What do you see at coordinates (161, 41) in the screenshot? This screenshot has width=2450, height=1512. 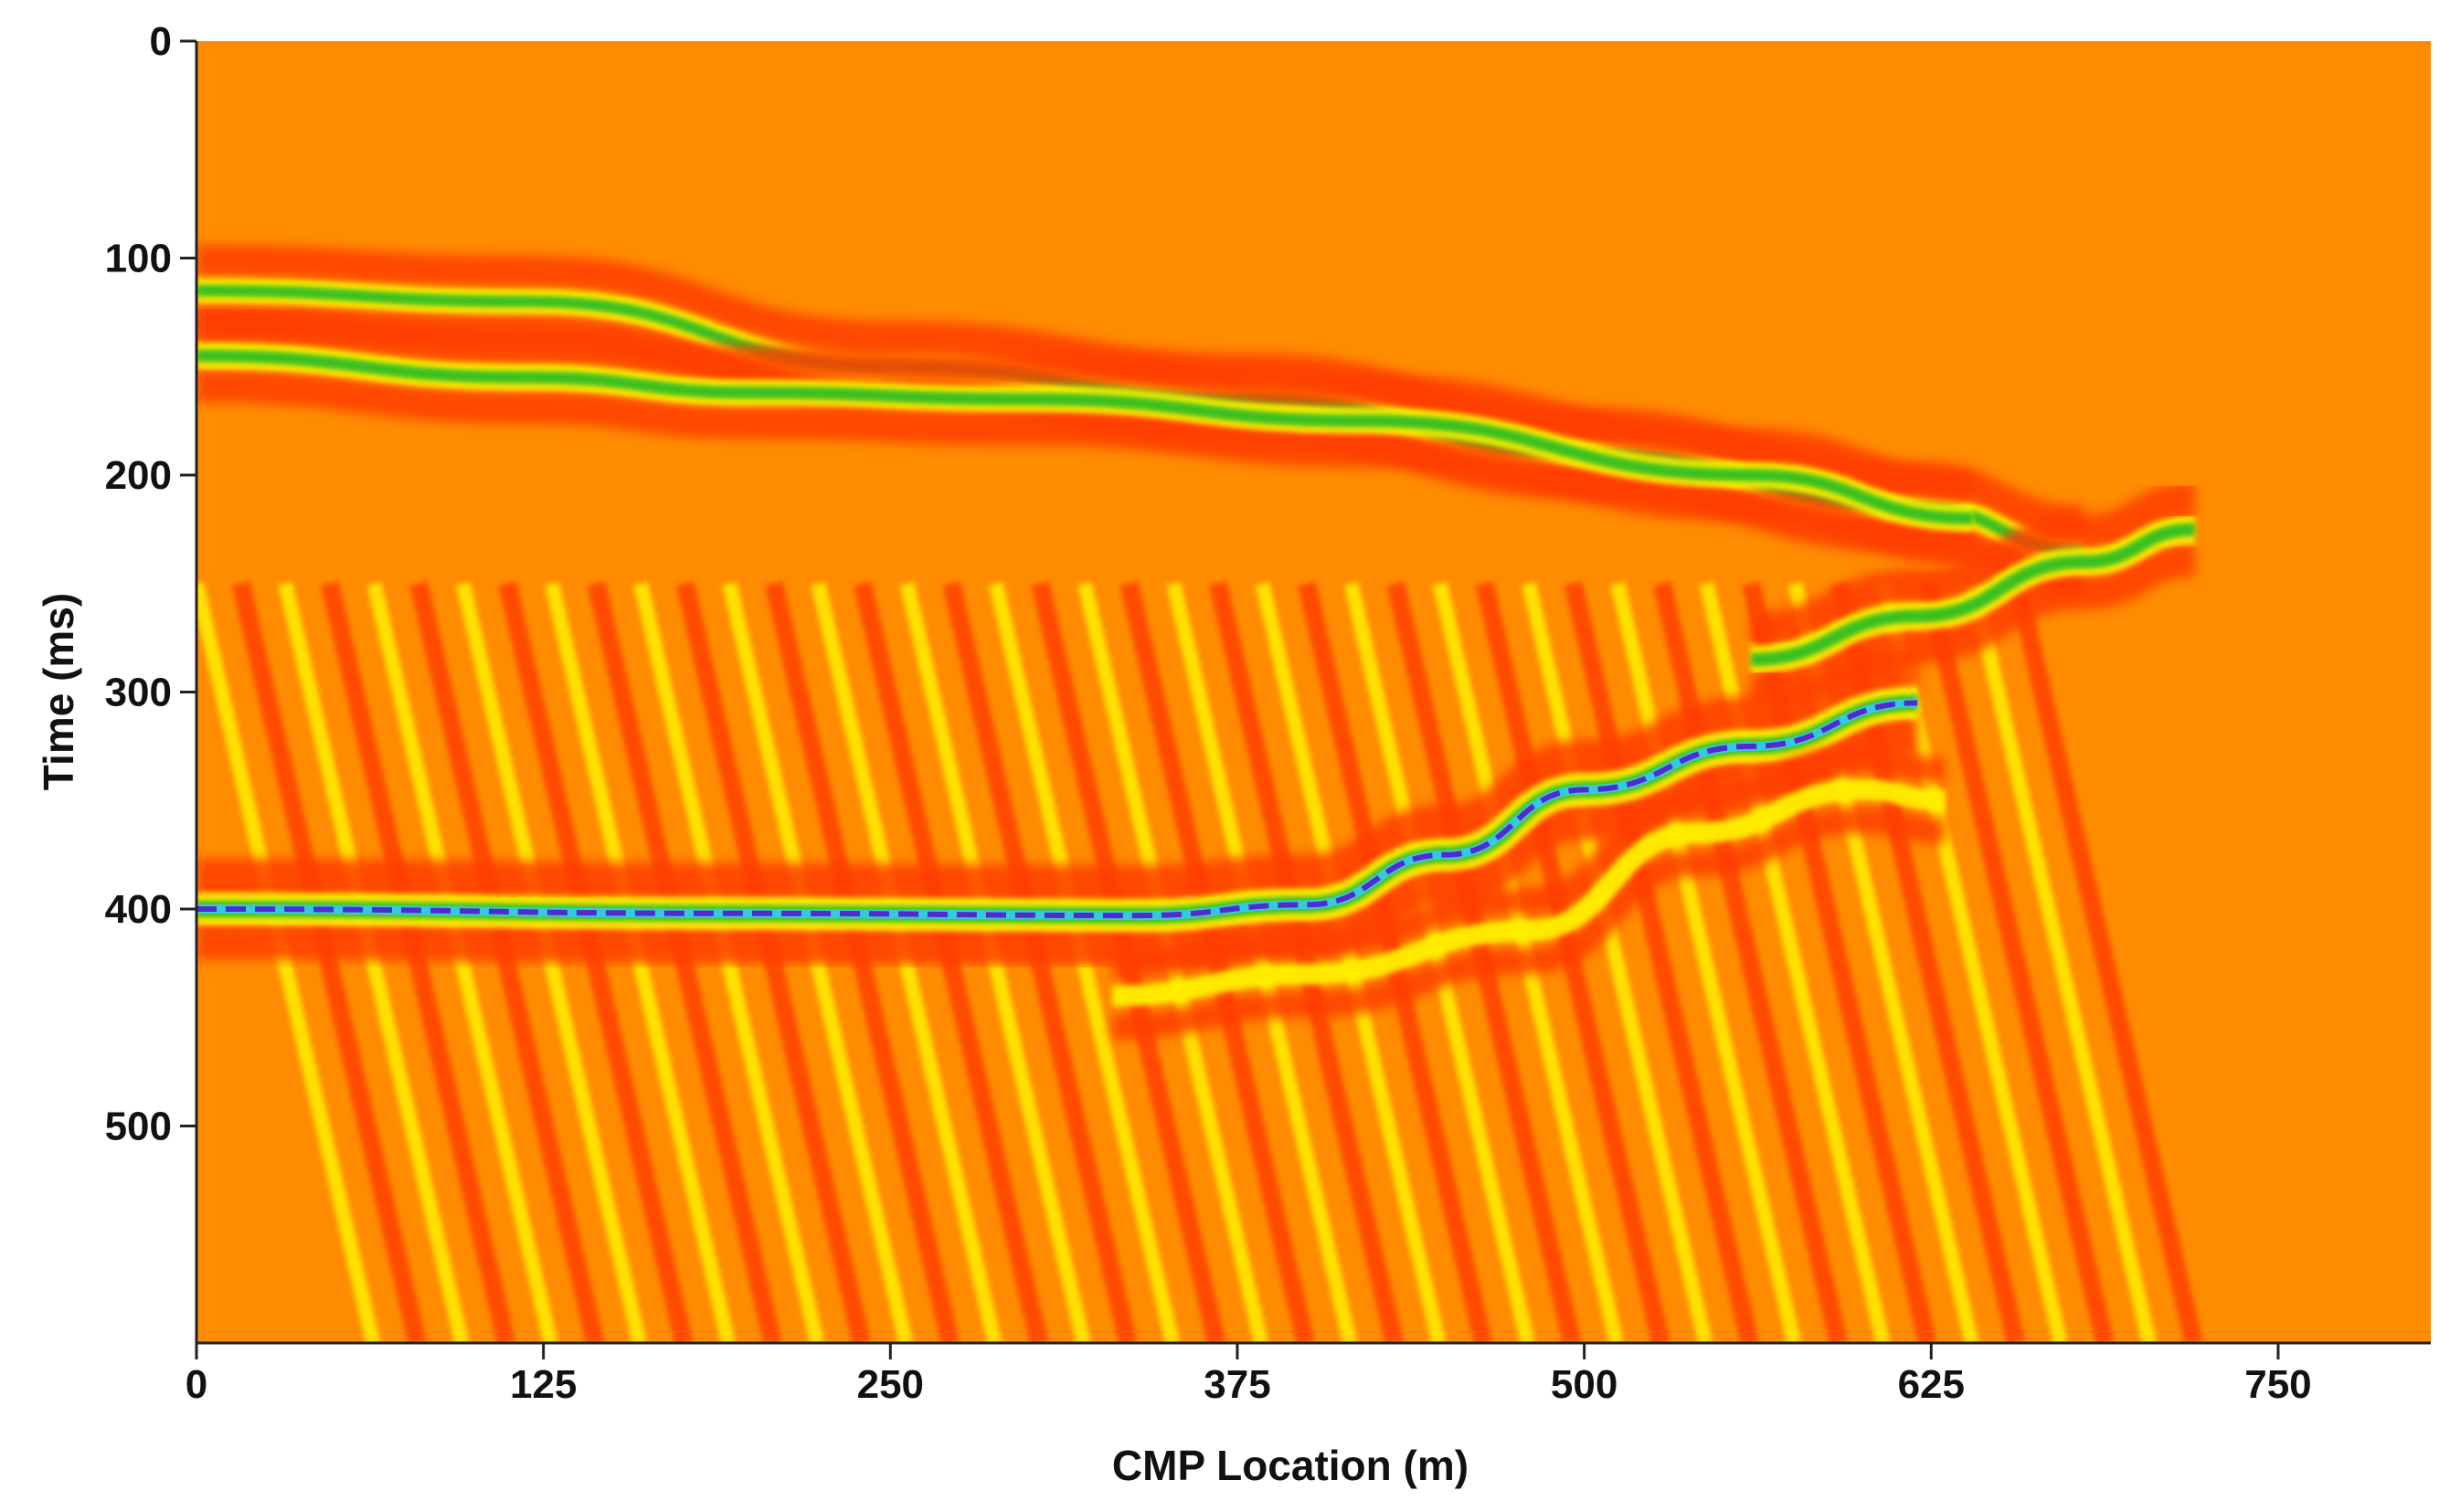 I see `y-tick-label: 0` at bounding box center [161, 41].